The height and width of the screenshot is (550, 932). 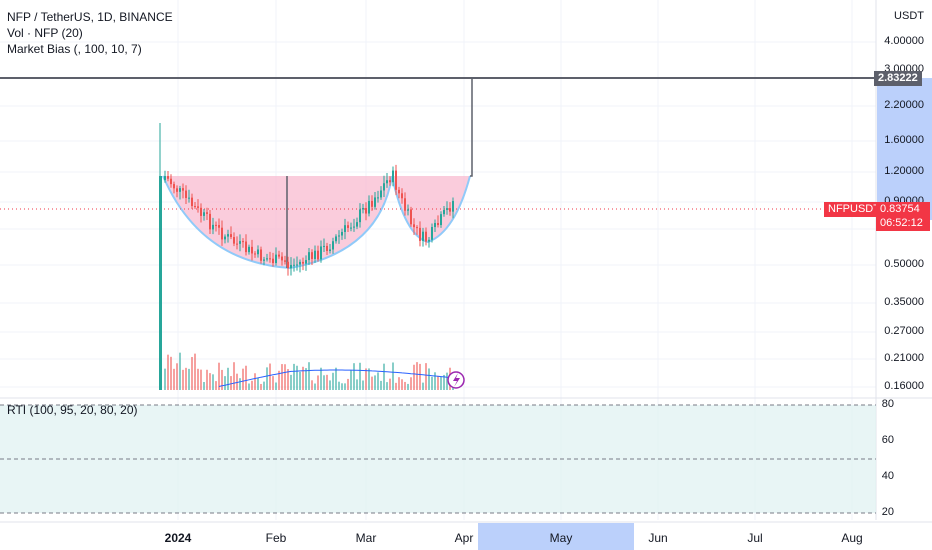 What do you see at coordinates (904, 105) in the screenshot?
I see `price-tick-label: 2.20000` at bounding box center [904, 105].